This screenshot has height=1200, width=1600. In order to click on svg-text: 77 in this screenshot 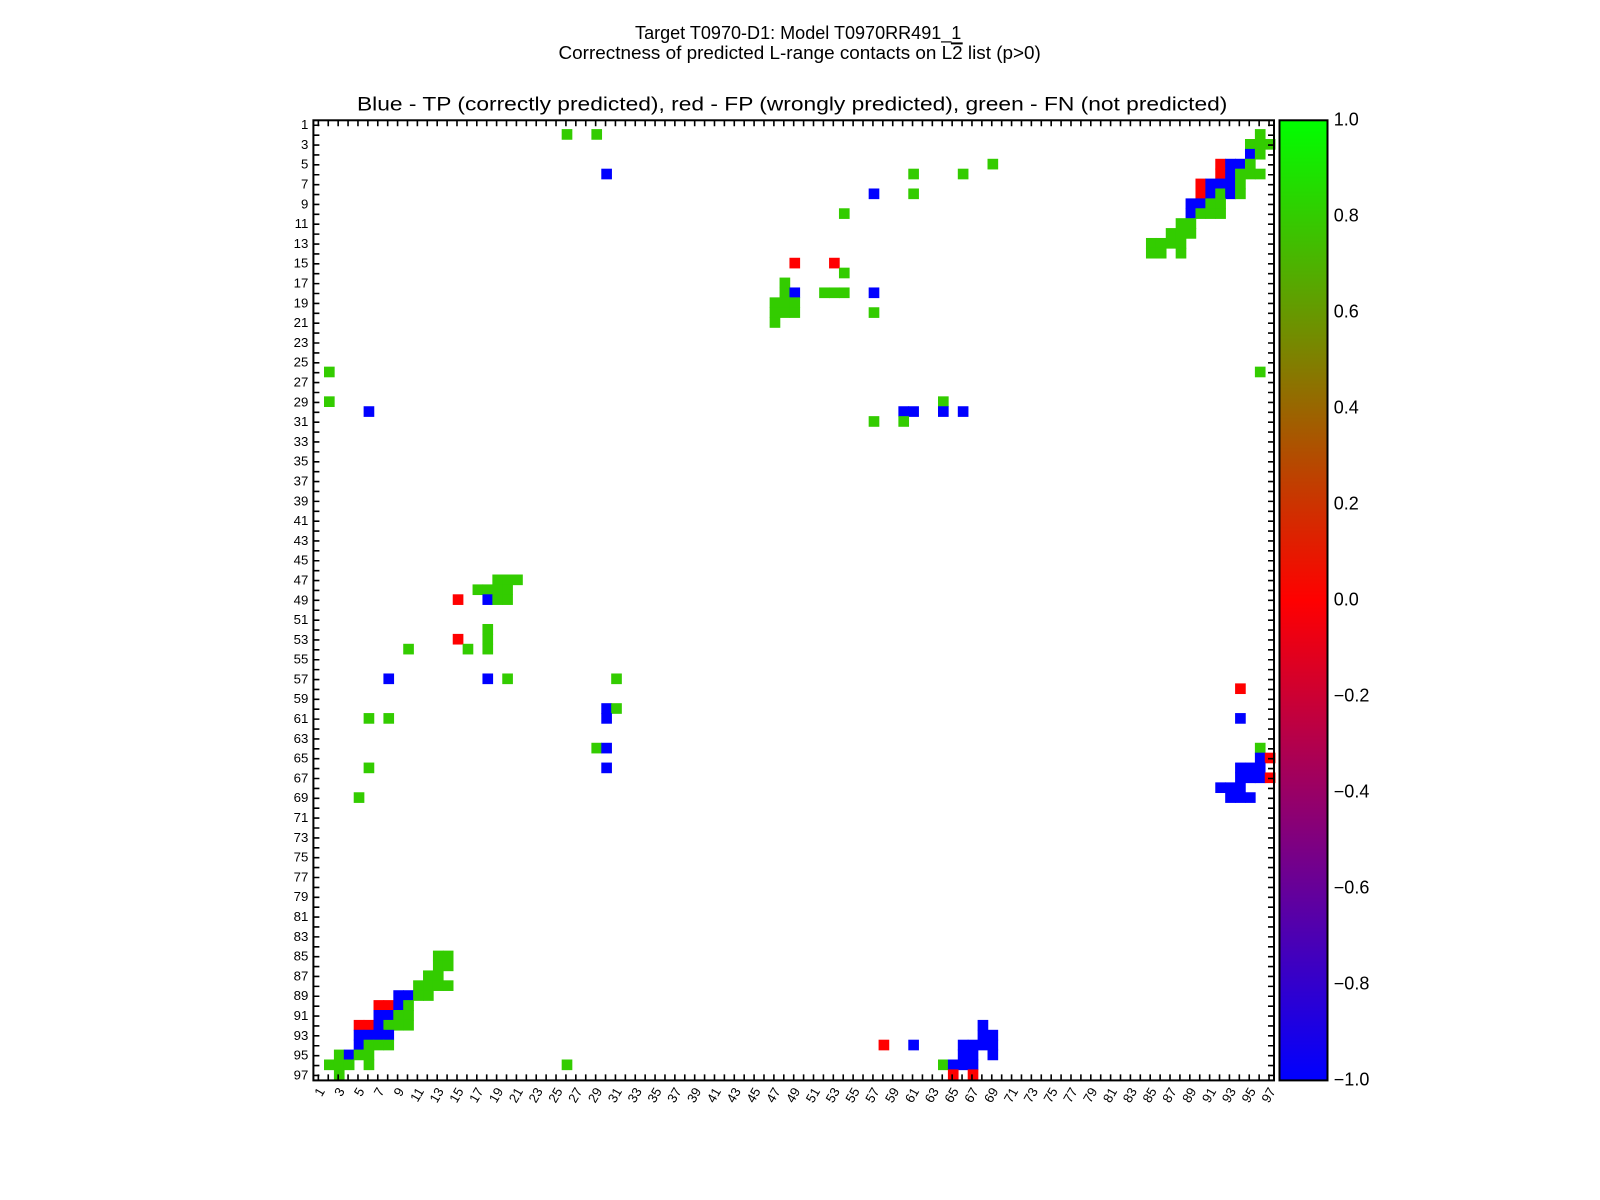, I will do `click(301, 876)`.